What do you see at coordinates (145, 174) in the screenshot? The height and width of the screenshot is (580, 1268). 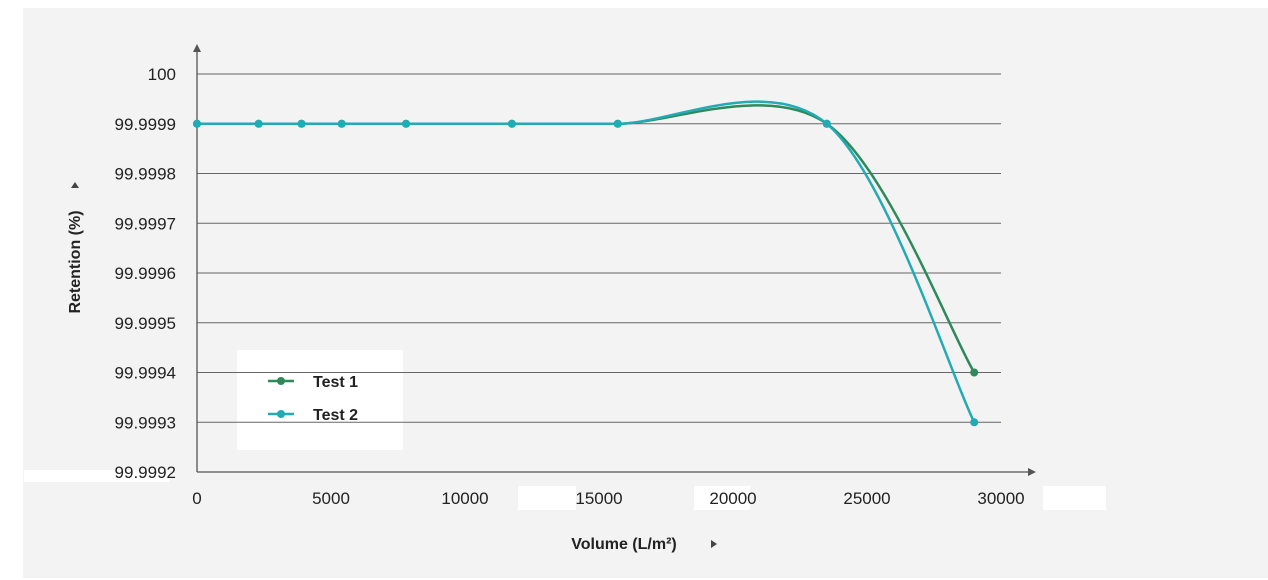 I see `y-tick-label: 99.9998` at bounding box center [145, 174].